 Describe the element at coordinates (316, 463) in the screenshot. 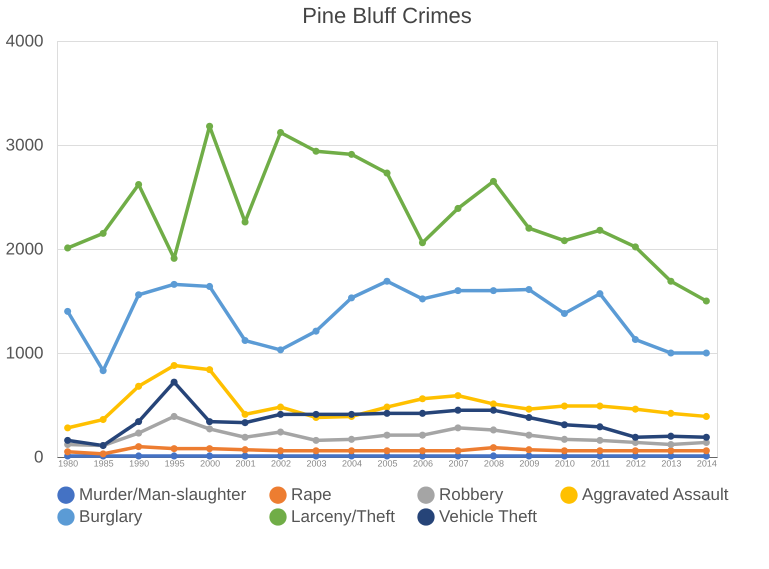

I see `x-tick-label: 2003` at that location.